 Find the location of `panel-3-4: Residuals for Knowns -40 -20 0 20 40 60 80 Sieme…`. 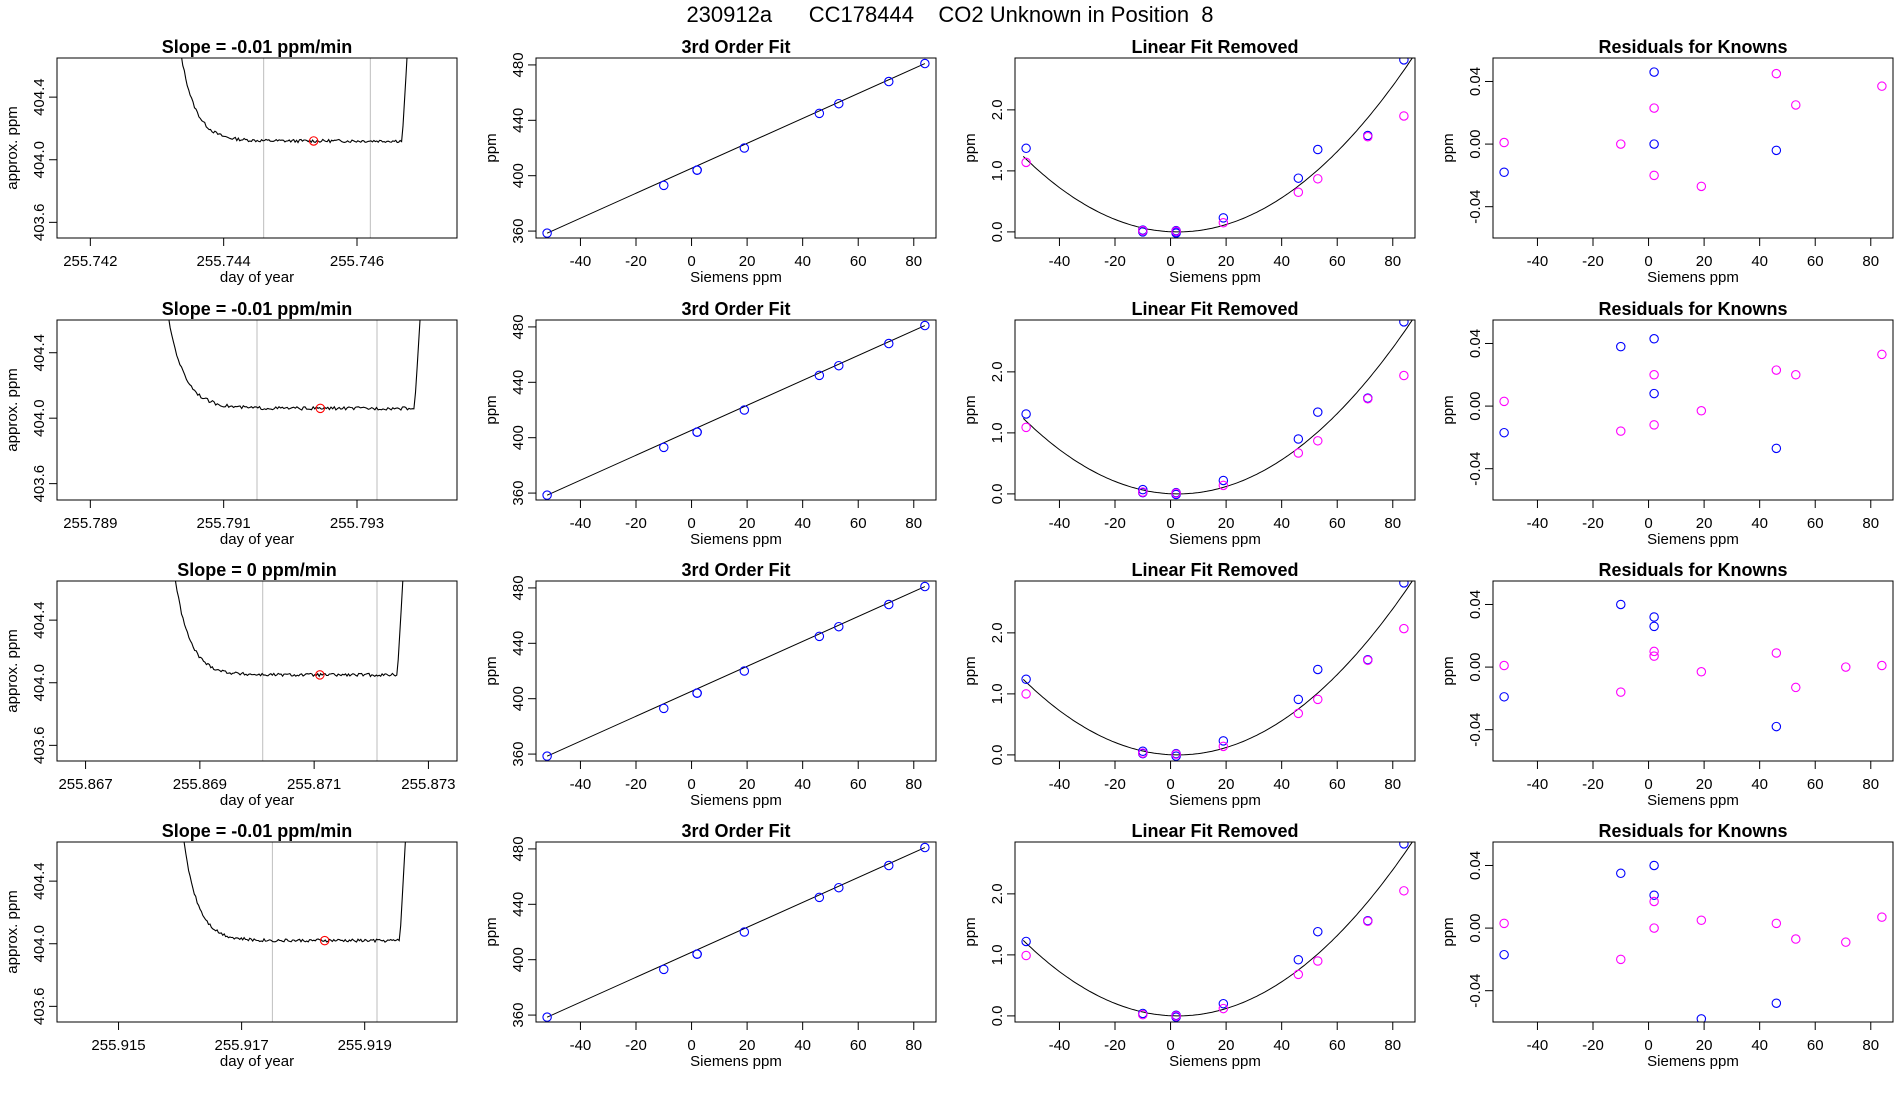

panel-3-4: Residuals for Knowns -40 -20 0 20 40 60 80 Sieme… is located at coordinates (1667, 684).